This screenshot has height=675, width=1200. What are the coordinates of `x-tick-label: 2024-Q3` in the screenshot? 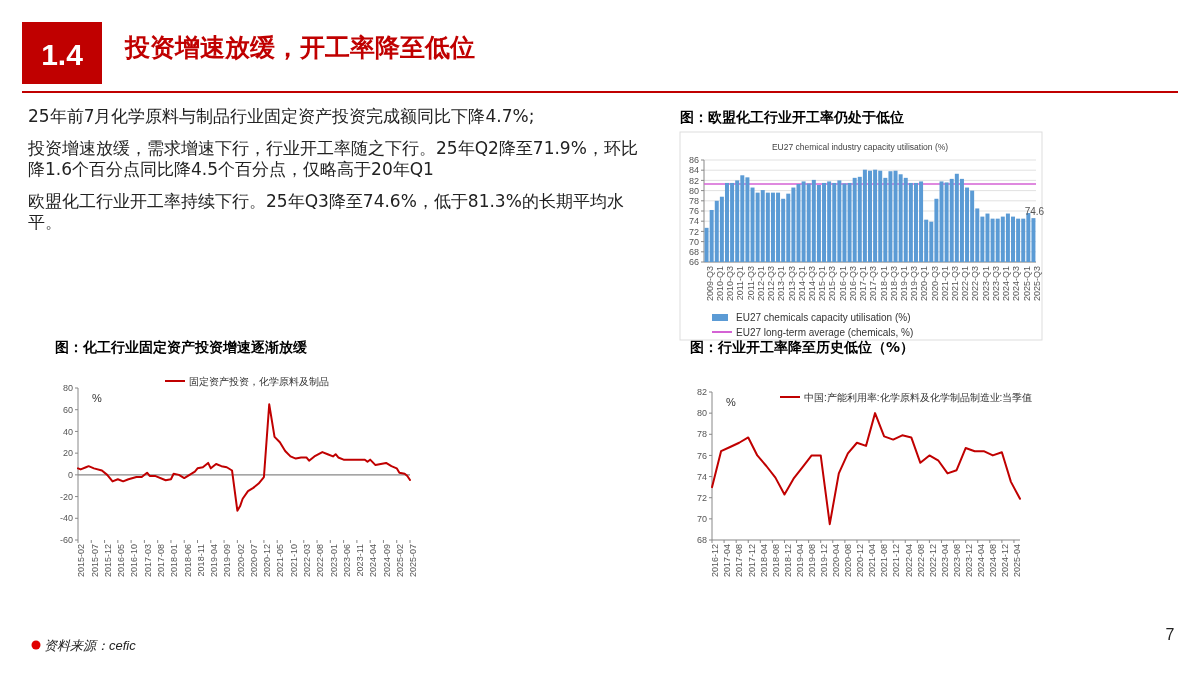 It's located at (1016, 284).